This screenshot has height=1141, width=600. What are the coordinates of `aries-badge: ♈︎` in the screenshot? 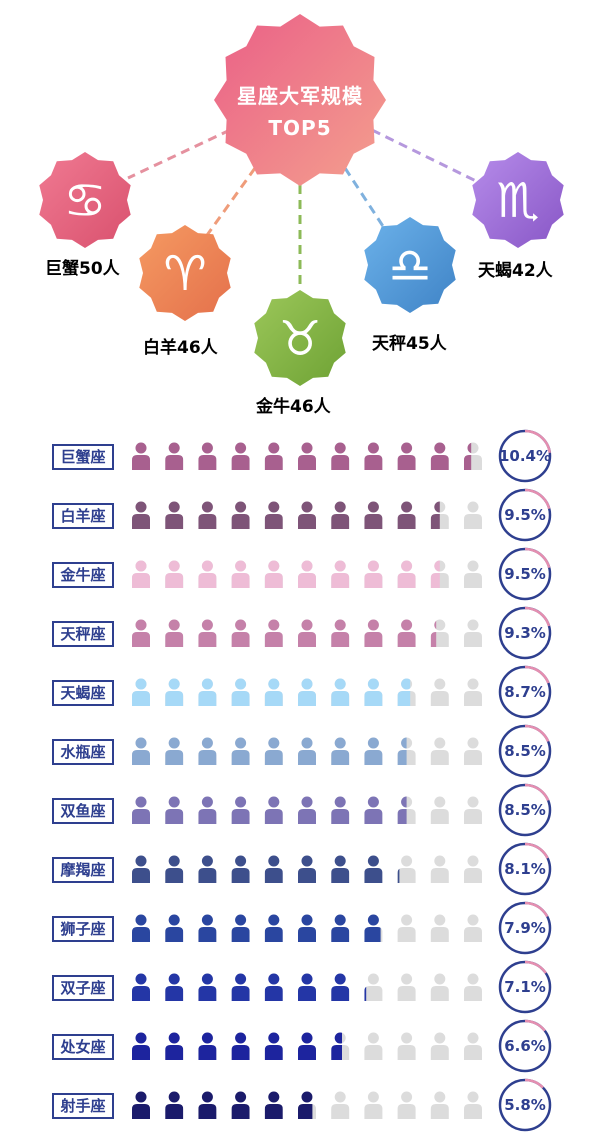 It's located at (185, 273).